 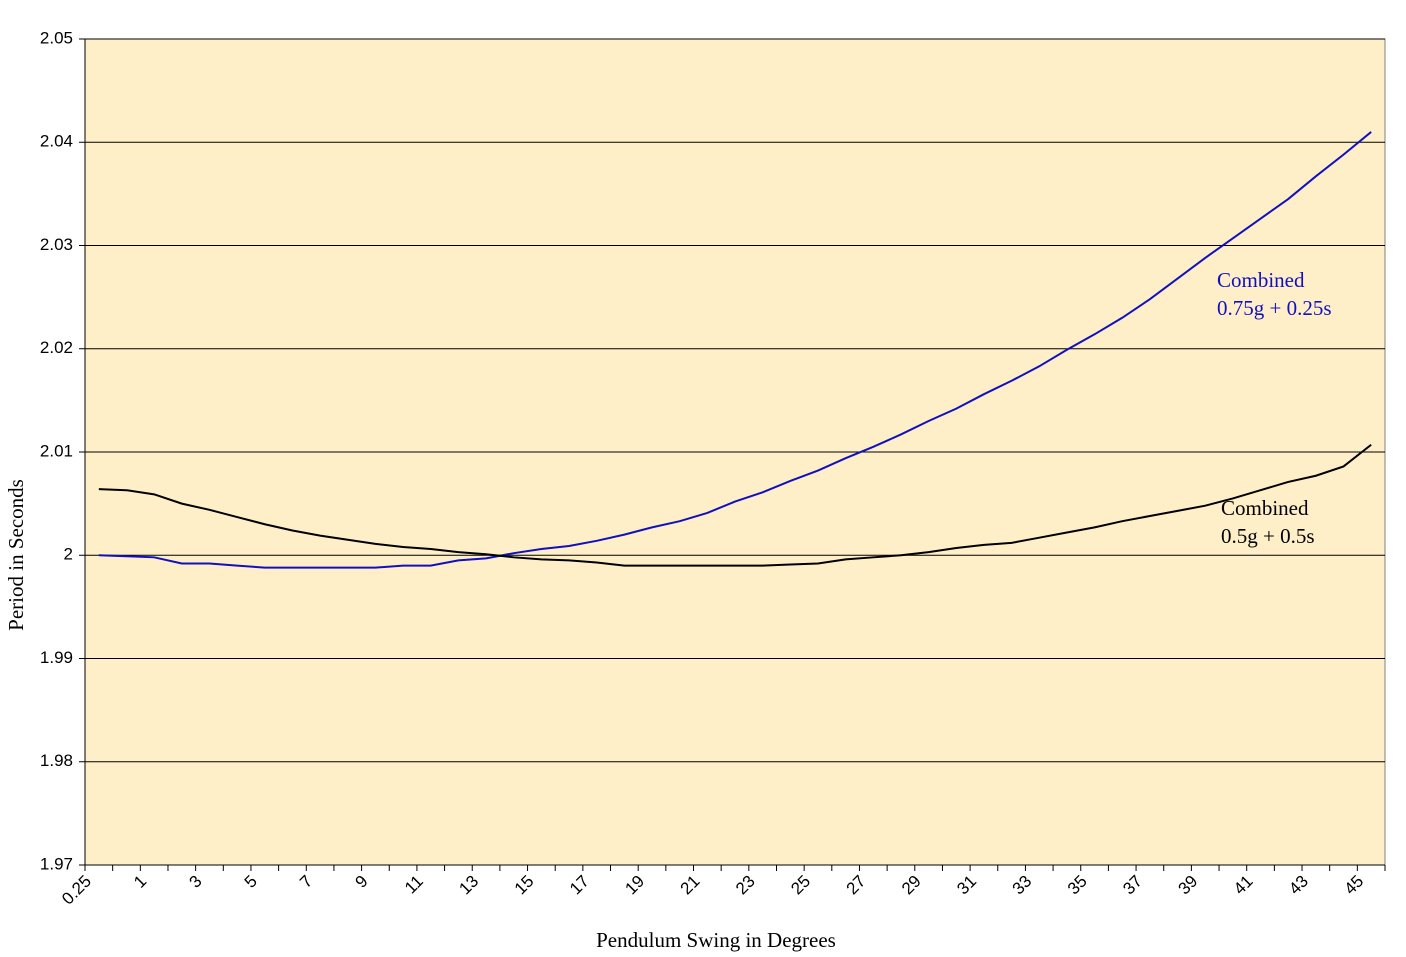 What do you see at coordinates (856, 885) in the screenshot?
I see `x-tick-label: 27` at bounding box center [856, 885].